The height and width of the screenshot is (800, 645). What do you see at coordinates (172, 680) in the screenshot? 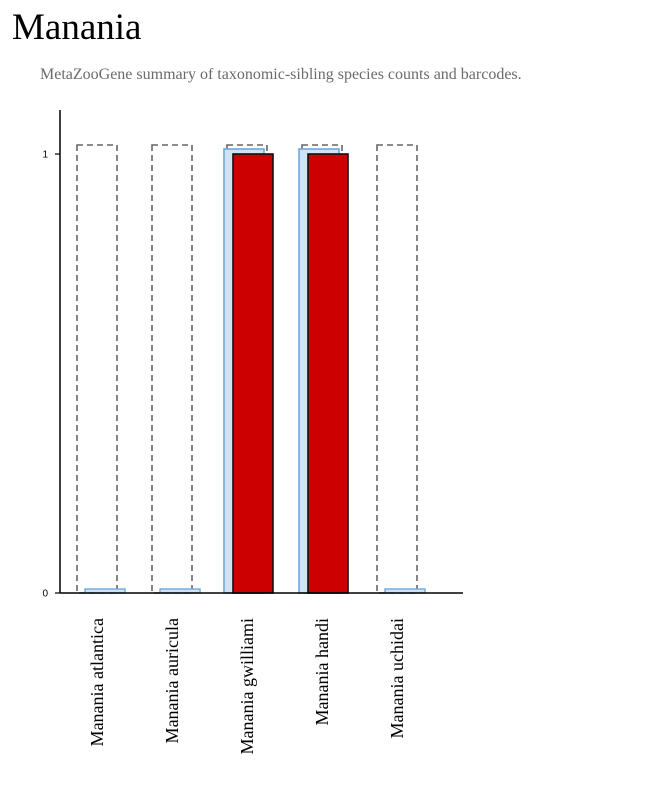
I see `x-tick-label: Manania auricula` at bounding box center [172, 680].